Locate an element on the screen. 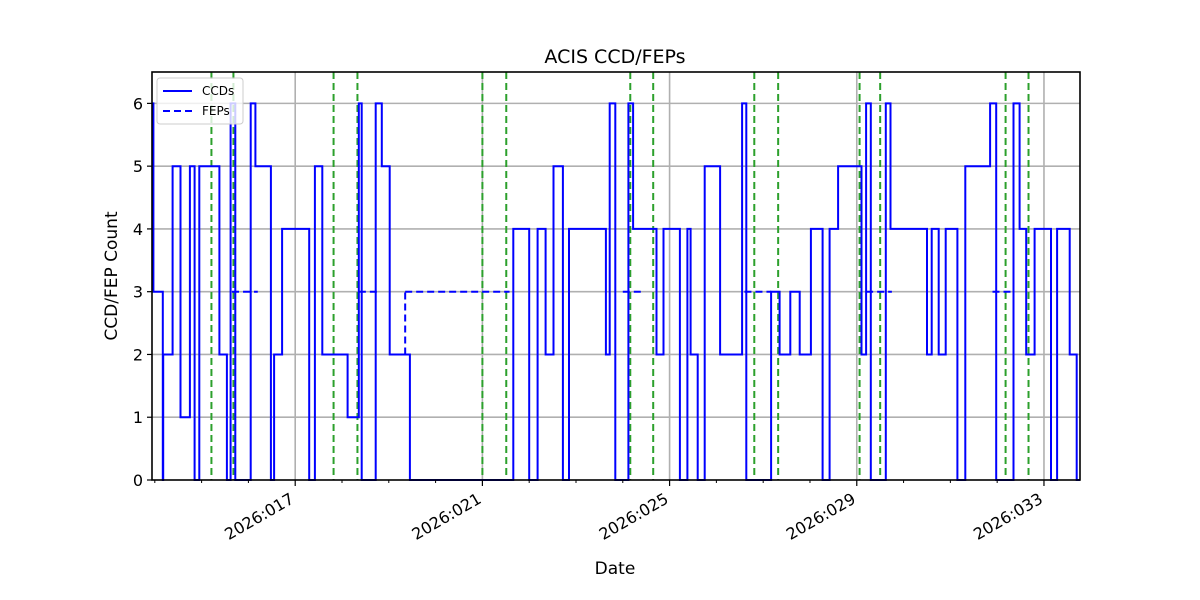 The width and height of the screenshot is (1200, 600). legend-ccds-label: CCDs is located at coordinates (218, 91).